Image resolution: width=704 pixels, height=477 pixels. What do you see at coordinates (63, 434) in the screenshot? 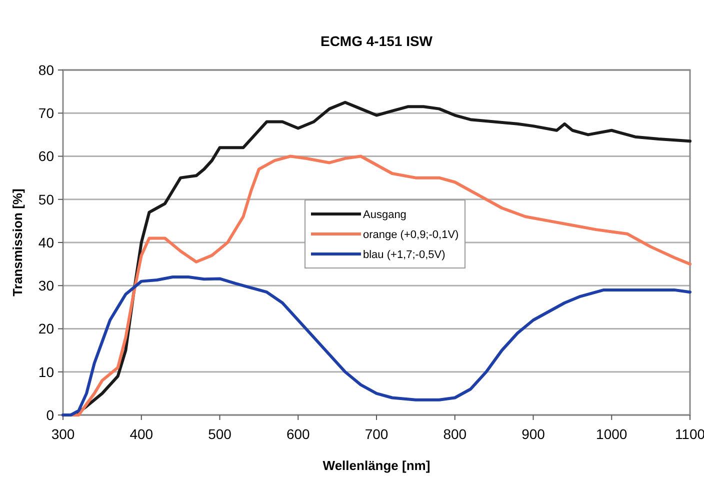
I see `x-tick-label: 300` at bounding box center [63, 434].